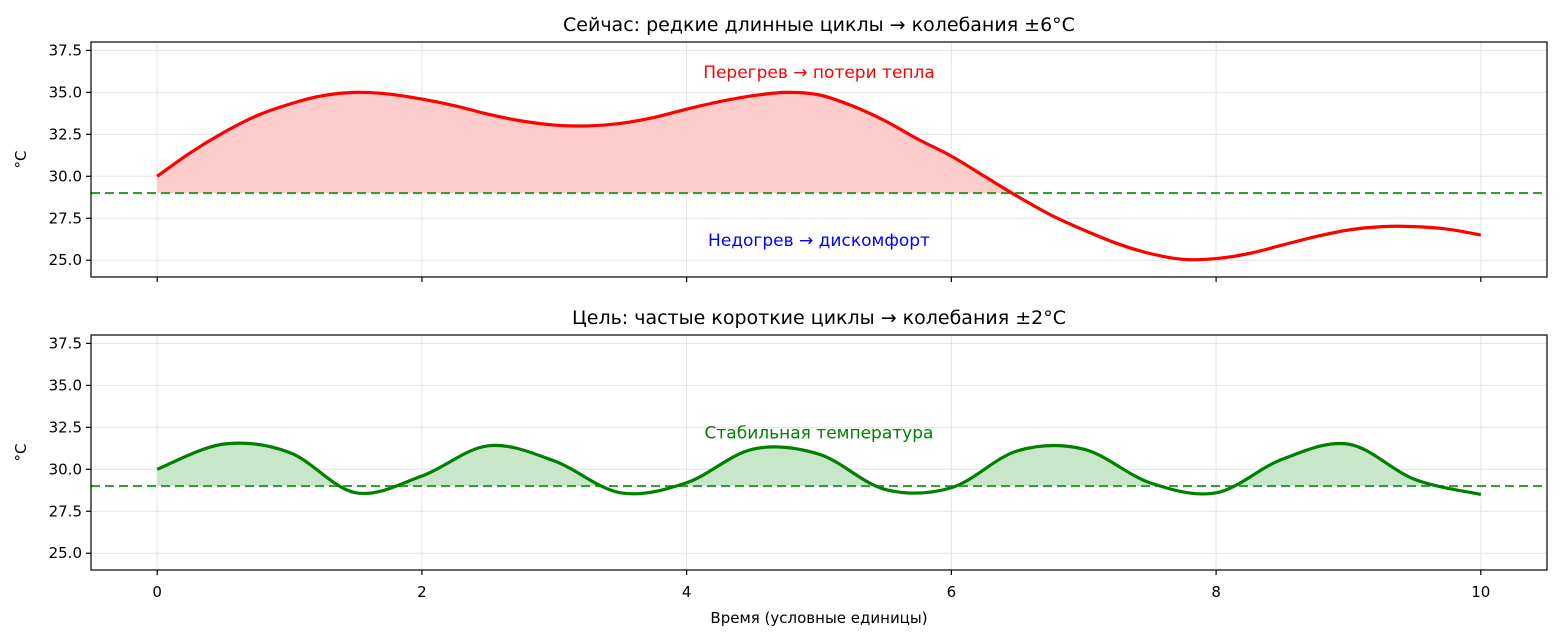 The image size is (1560, 639). Describe the element at coordinates (952, 592) in the screenshot. I see `x-tick-label: 6` at that location.